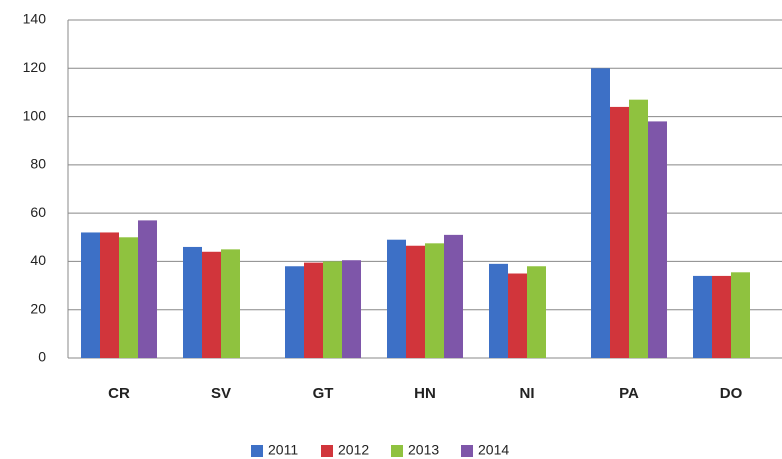  What do you see at coordinates (38, 308) in the screenshot?
I see `y-tick-label: 20` at bounding box center [38, 308].